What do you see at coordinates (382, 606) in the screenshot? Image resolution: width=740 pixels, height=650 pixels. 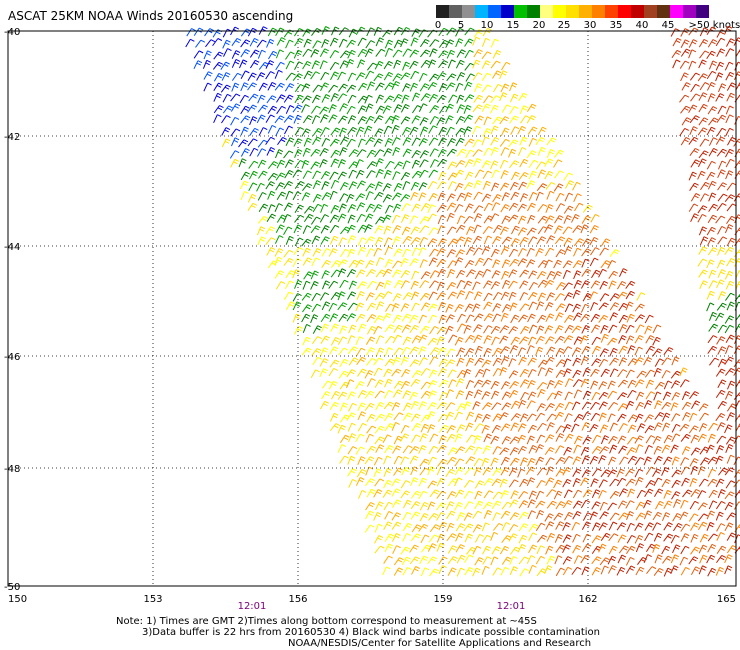 I see `time-labels: 12:01 12:01` at bounding box center [382, 606].